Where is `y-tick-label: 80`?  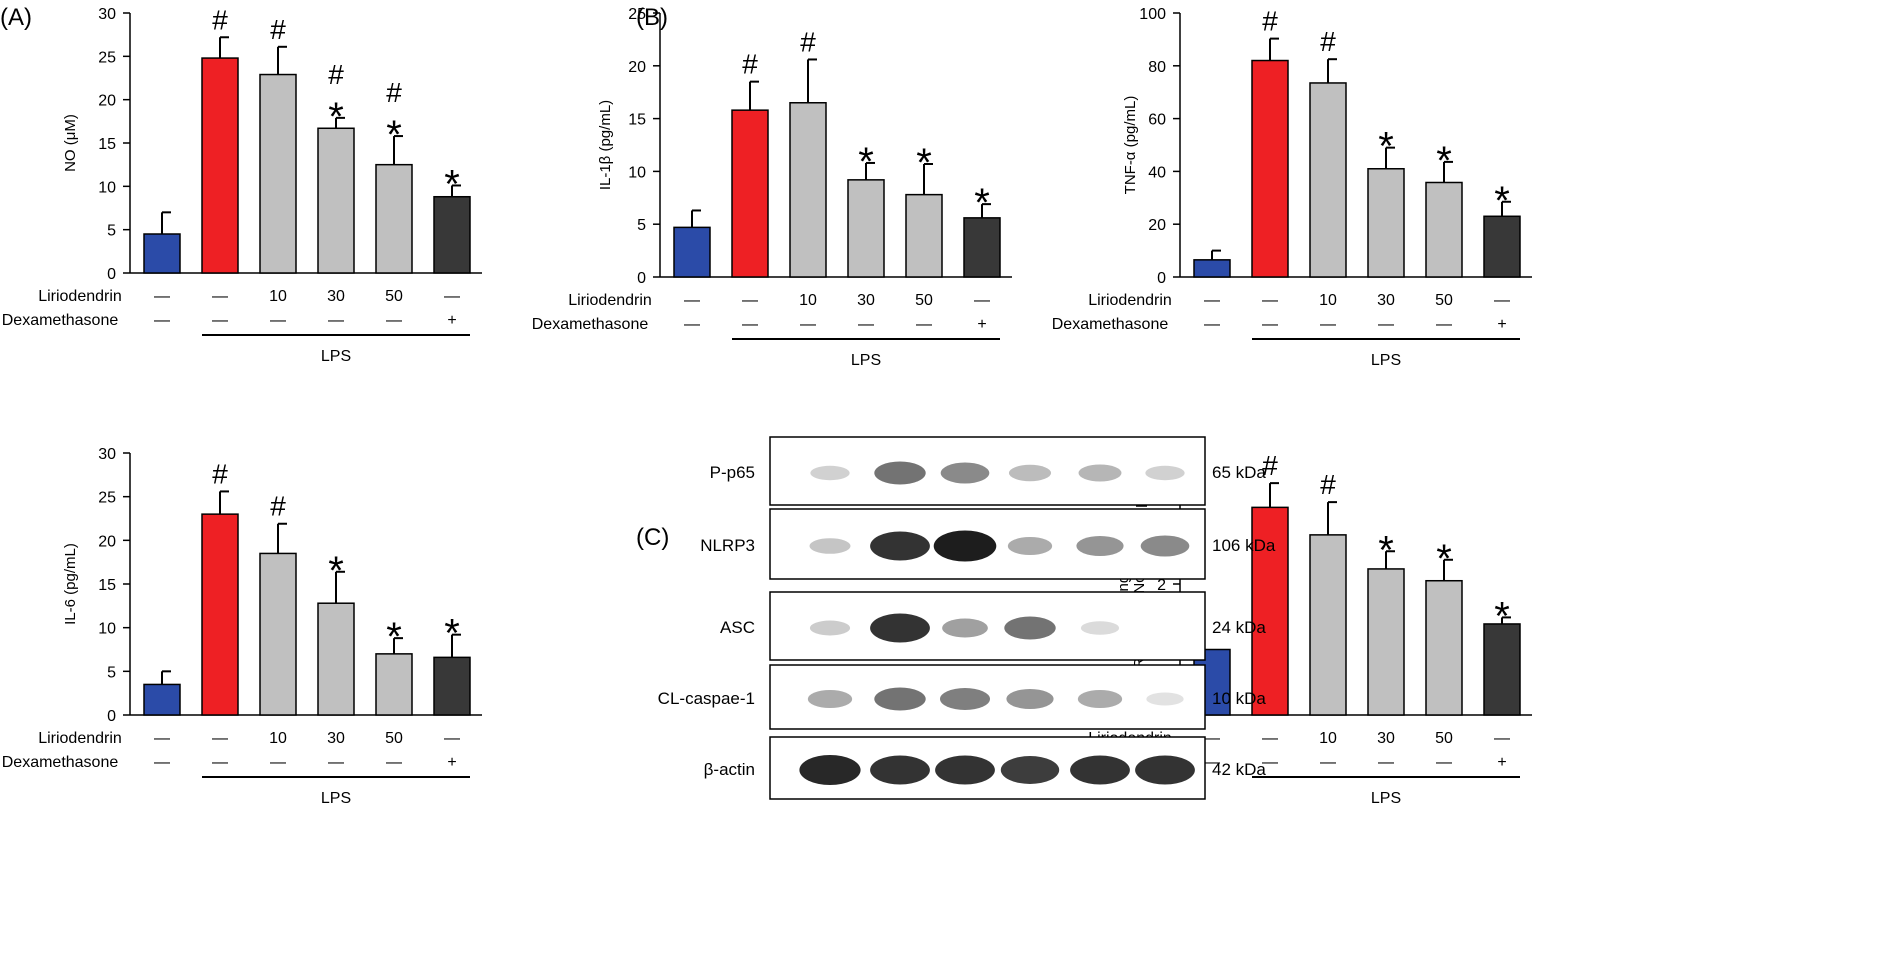
y-tick-label: 80 is located at coordinates (1157, 67).